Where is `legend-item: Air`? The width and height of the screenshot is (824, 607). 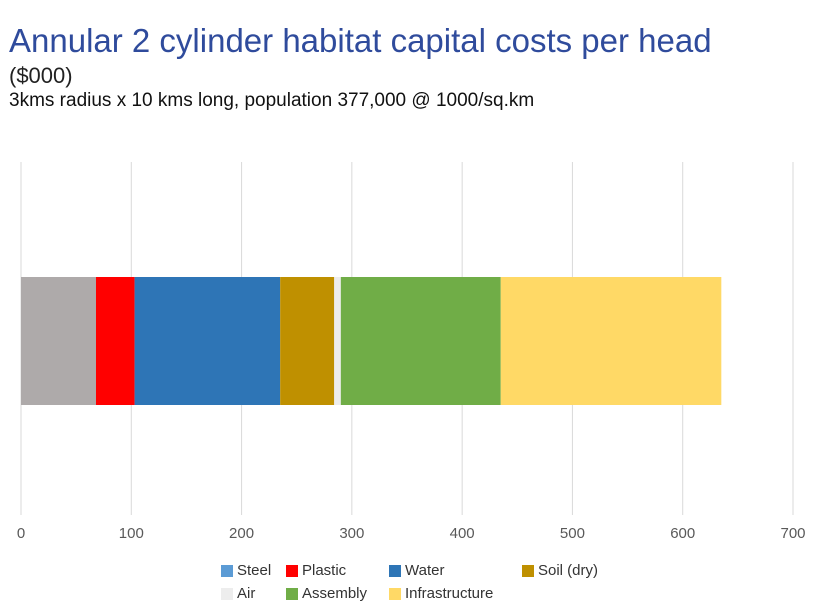
legend-item: Air is located at coordinates (238, 593).